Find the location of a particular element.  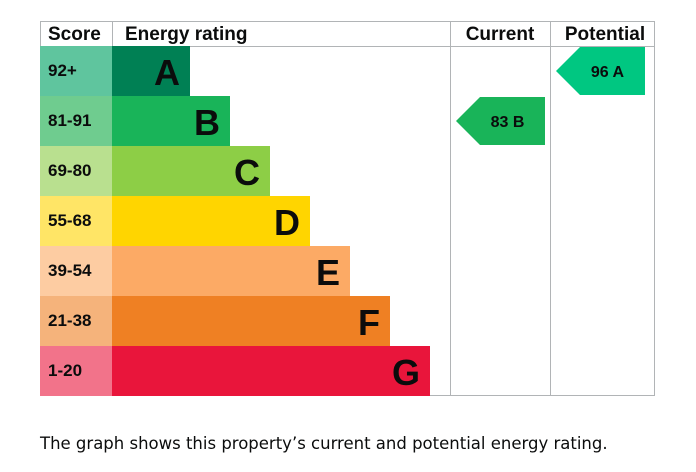

band-bar-a is located at coordinates (151, 71).